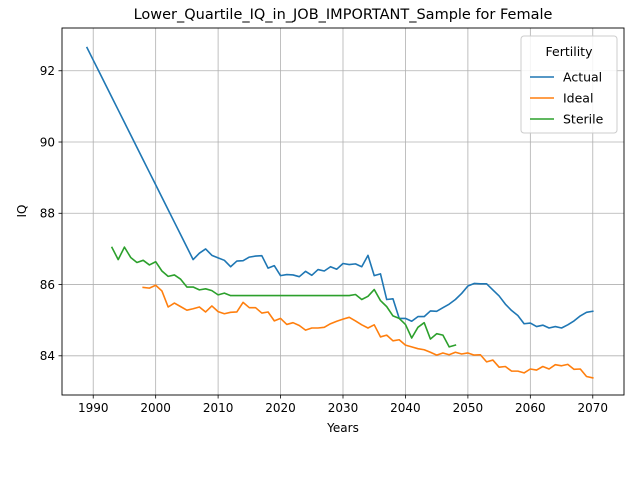  Describe the element at coordinates (570, 51) in the screenshot. I see `legend-title: Fertility` at that location.